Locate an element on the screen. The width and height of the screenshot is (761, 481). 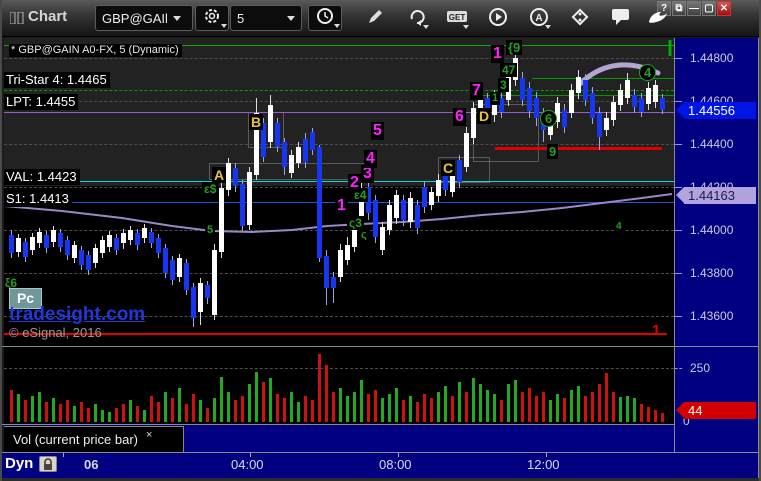
annotation-4: 4 is located at coordinates (619, 227).